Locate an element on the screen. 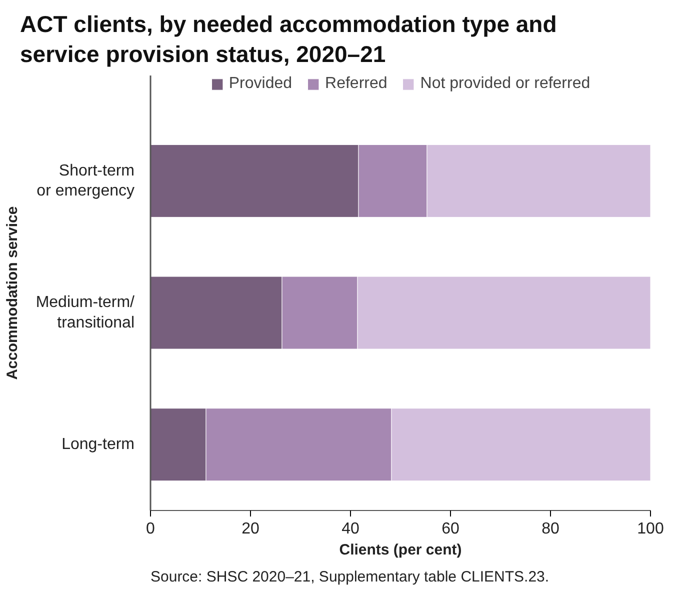  y-tick-label: Medium-term/ transitional is located at coordinates (86, 313).